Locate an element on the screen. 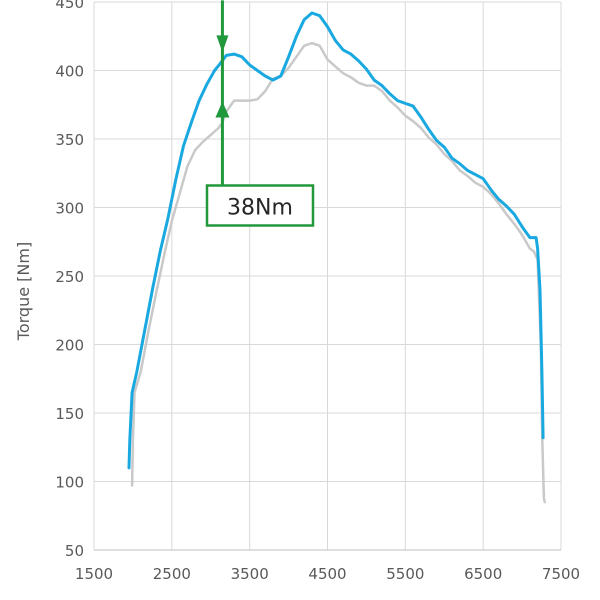 Image resolution: width=600 pixels, height=600 pixels. y-tick-label: 300 is located at coordinates (69, 209).